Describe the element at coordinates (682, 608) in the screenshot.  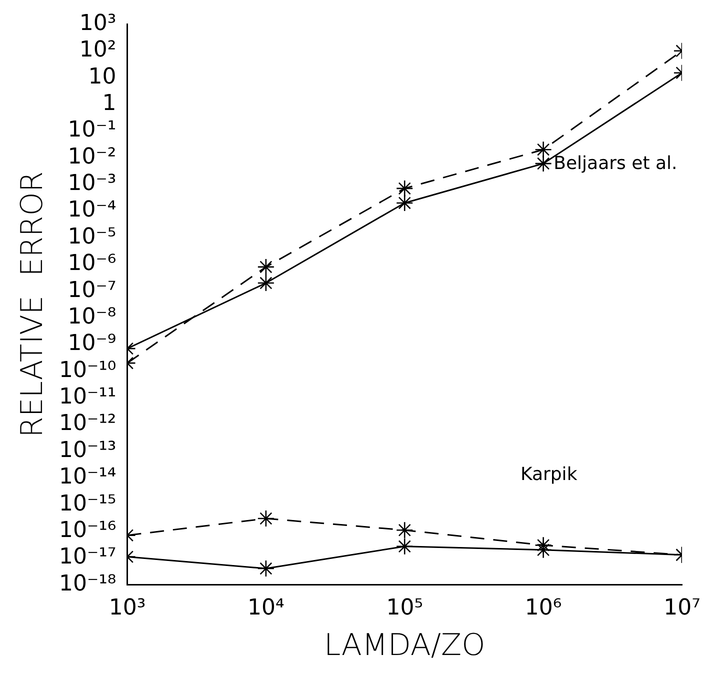
I see `x-tick-label: 10⁷` at that location.